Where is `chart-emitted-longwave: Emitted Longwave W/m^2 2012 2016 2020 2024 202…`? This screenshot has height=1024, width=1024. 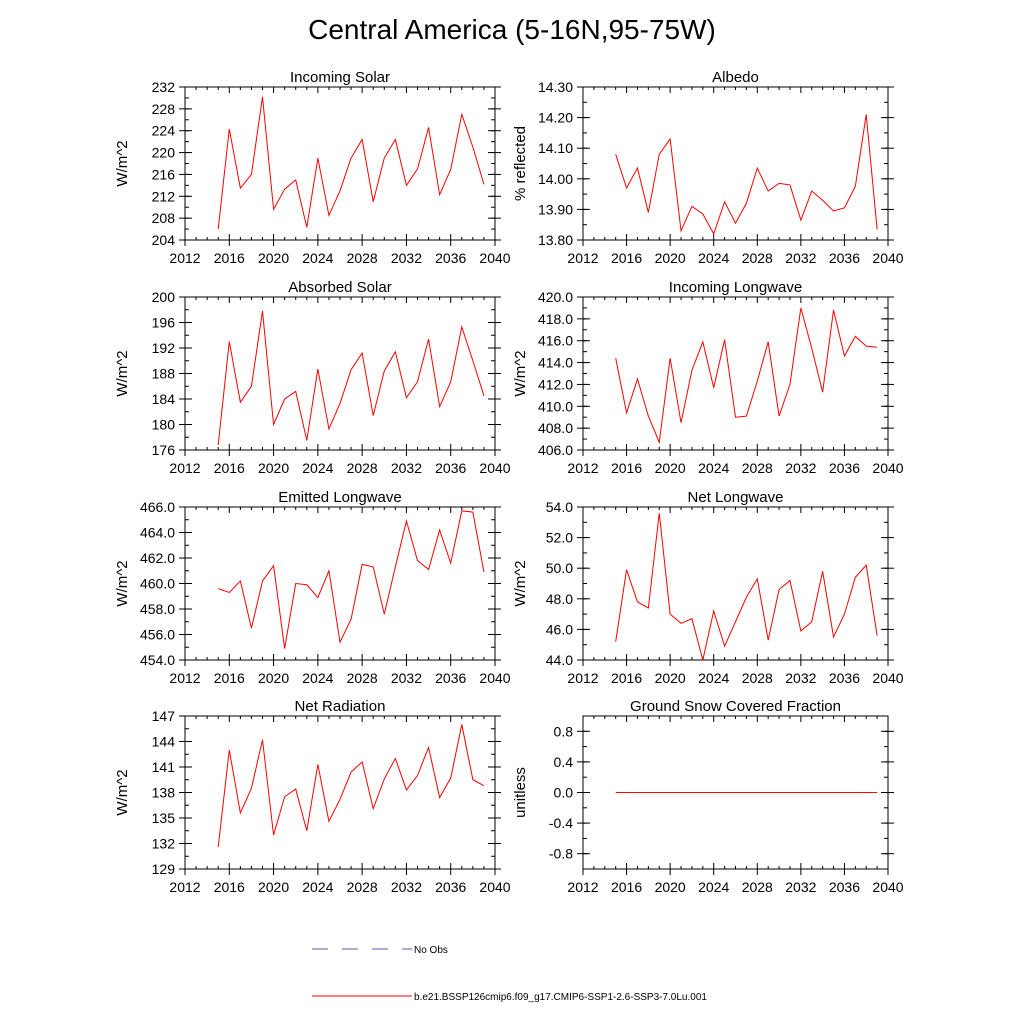 chart-emitted-longwave: Emitted Longwave W/m^2 2012 2016 2020 2024 202… is located at coordinates (312, 587).